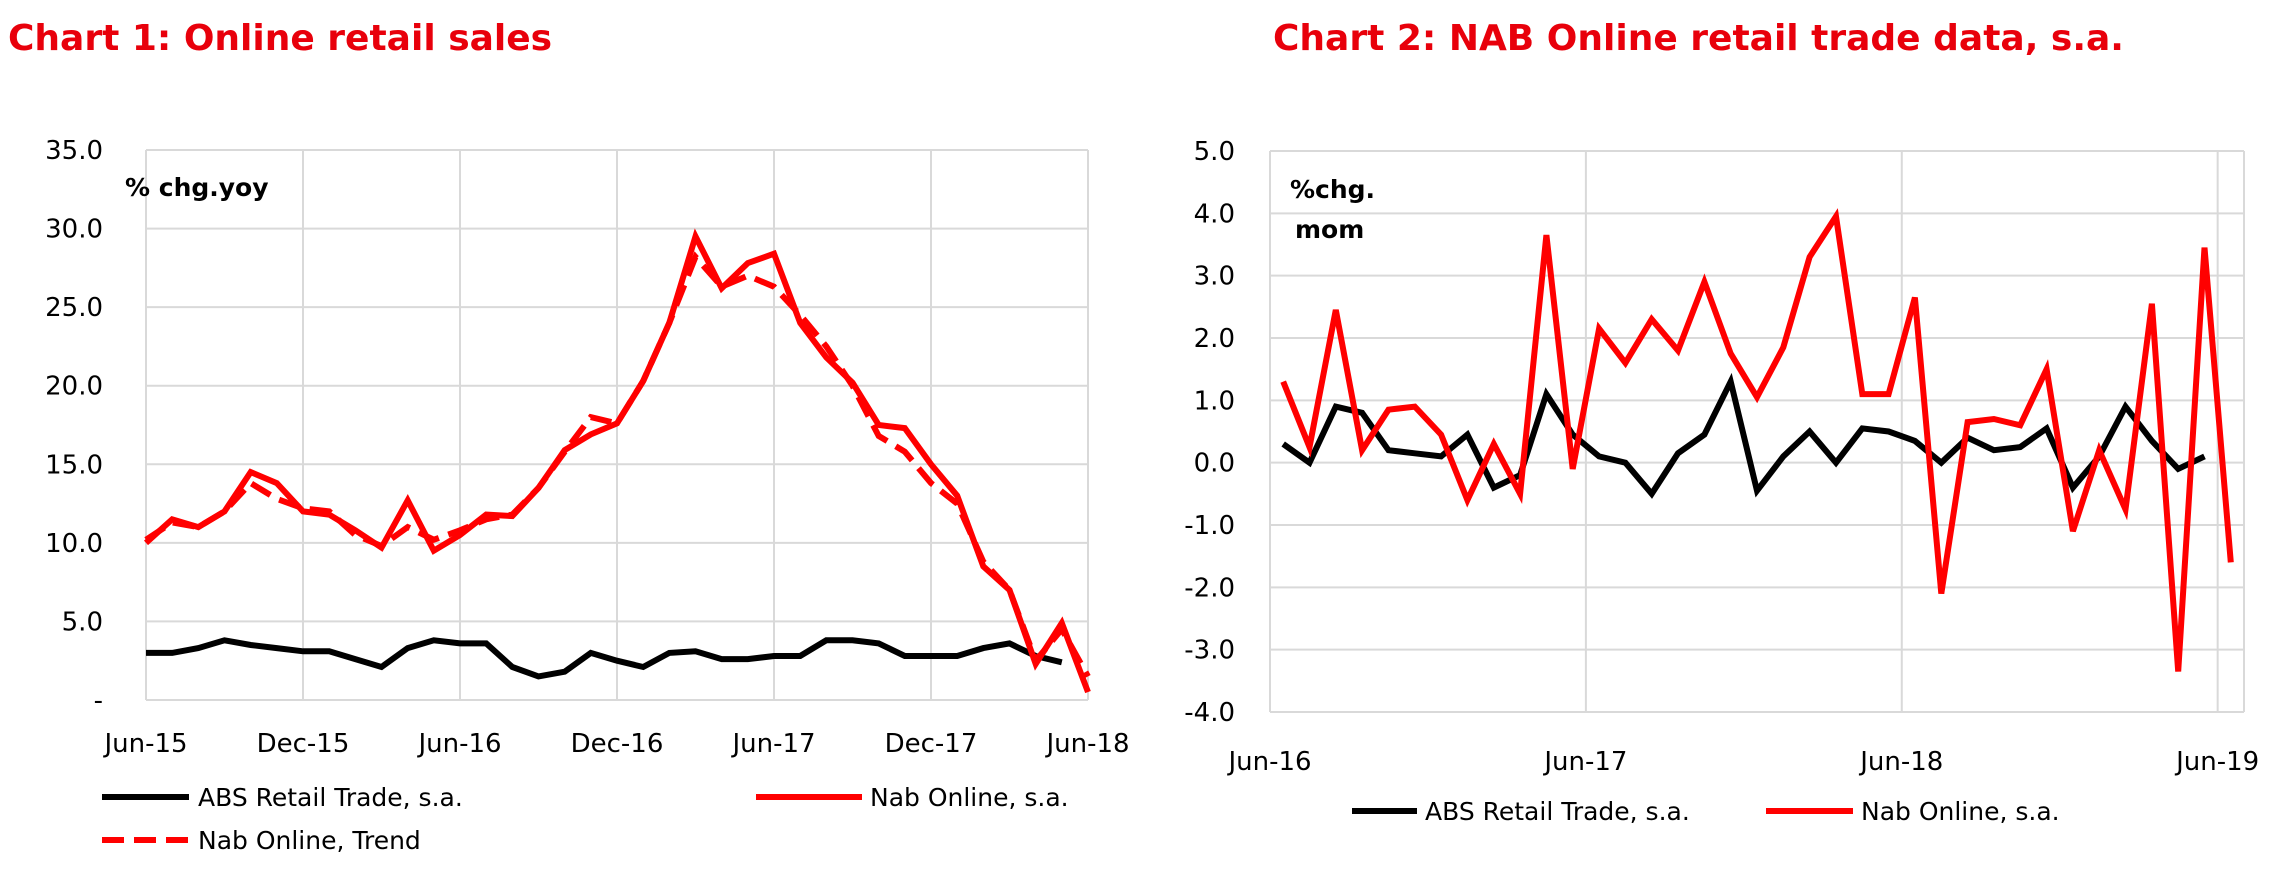 This screenshot has width=2279, height=879. What do you see at coordinates (1214, 214) in the screenshot?
I see `y-tick-label: 4.0` at bounding box center [1214, 214].